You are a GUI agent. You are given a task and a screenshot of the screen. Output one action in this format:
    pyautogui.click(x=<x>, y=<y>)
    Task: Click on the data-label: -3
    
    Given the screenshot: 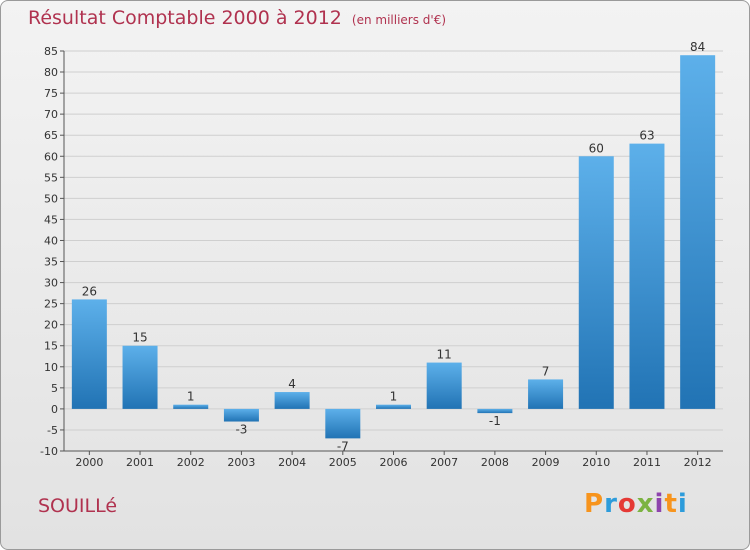 What is the action you would take?
    pyautogui.click(x=241, y=430)
    